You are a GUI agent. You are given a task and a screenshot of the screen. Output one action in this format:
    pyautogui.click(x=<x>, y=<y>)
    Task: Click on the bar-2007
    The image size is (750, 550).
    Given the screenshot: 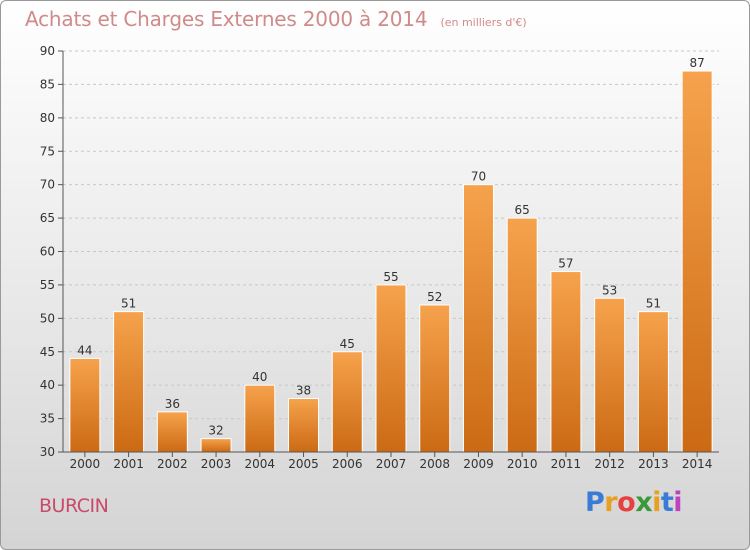 What is the action you would take?
    pyautogui.click(x=391, y=368)
    